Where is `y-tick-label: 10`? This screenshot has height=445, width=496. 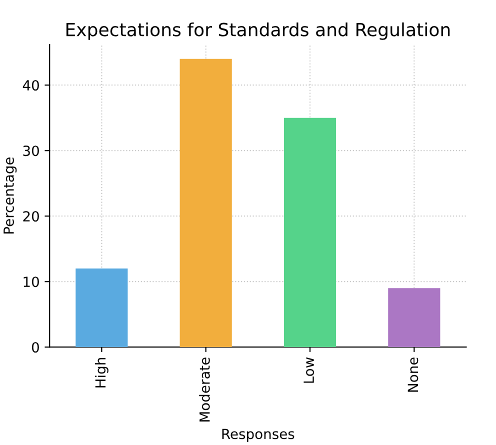 y-tick-label: 10 is located at coordinates (31, 282).